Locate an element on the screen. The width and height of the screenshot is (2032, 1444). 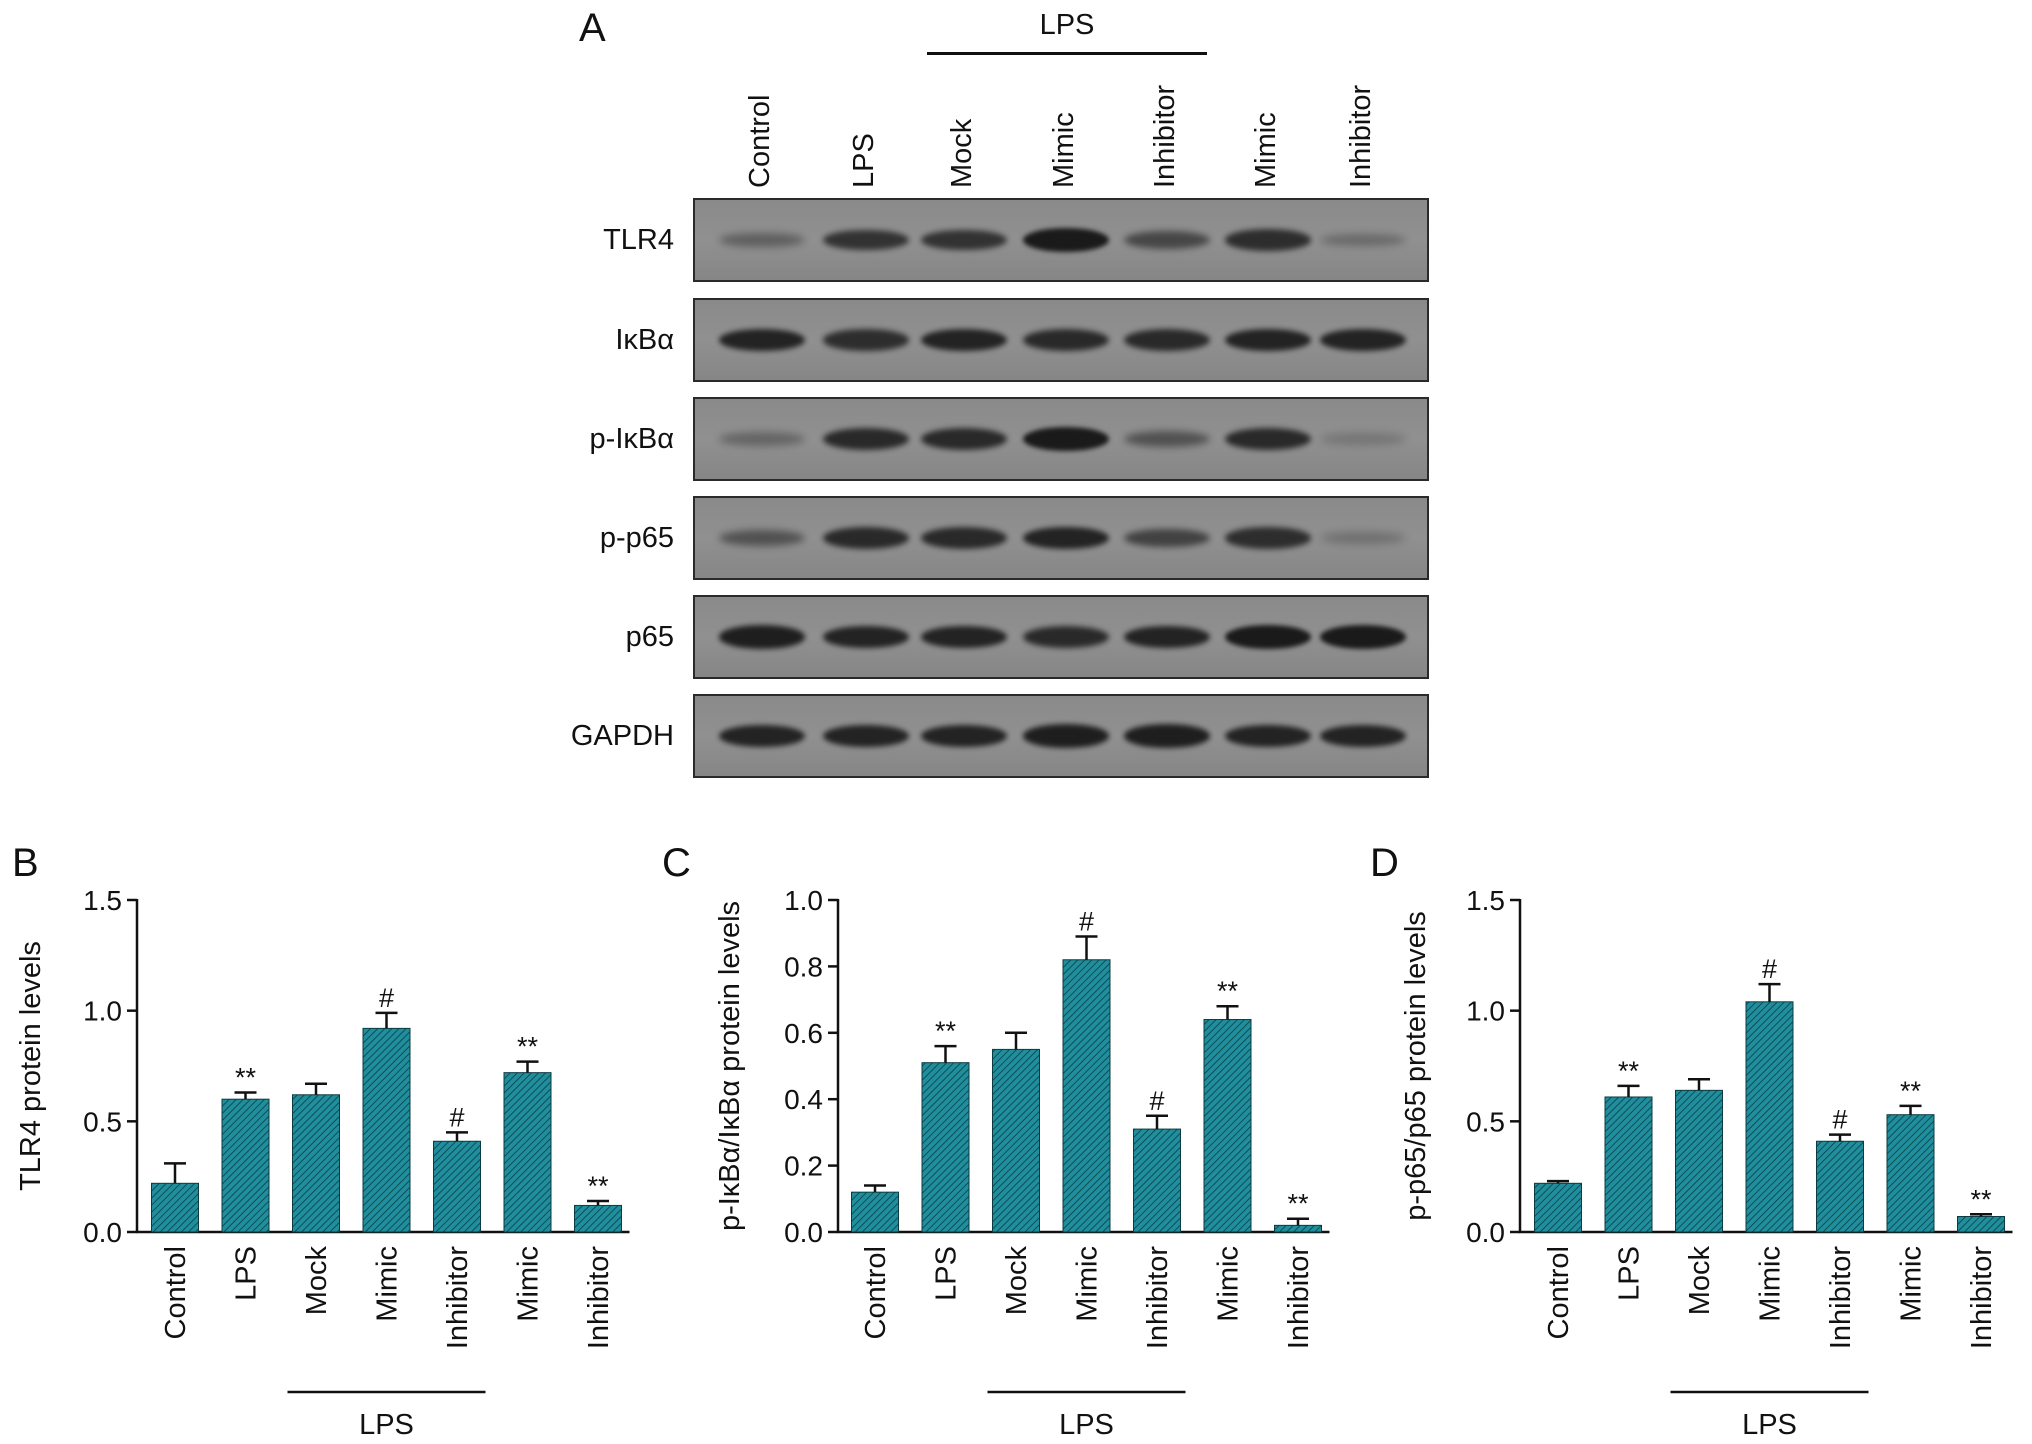
panel-b-letter: B is located at coordinates (25, 863).